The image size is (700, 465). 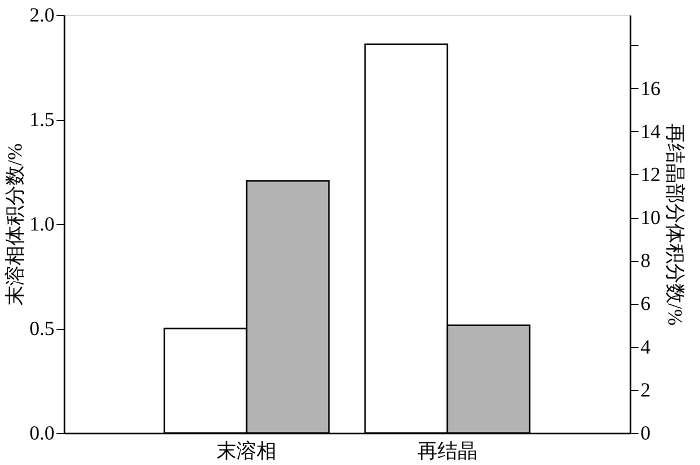 What do you see at coordinates (42, 120) in the screenshot?
I see `y-tick-label: 1.5` at bounding box center [42, 120].